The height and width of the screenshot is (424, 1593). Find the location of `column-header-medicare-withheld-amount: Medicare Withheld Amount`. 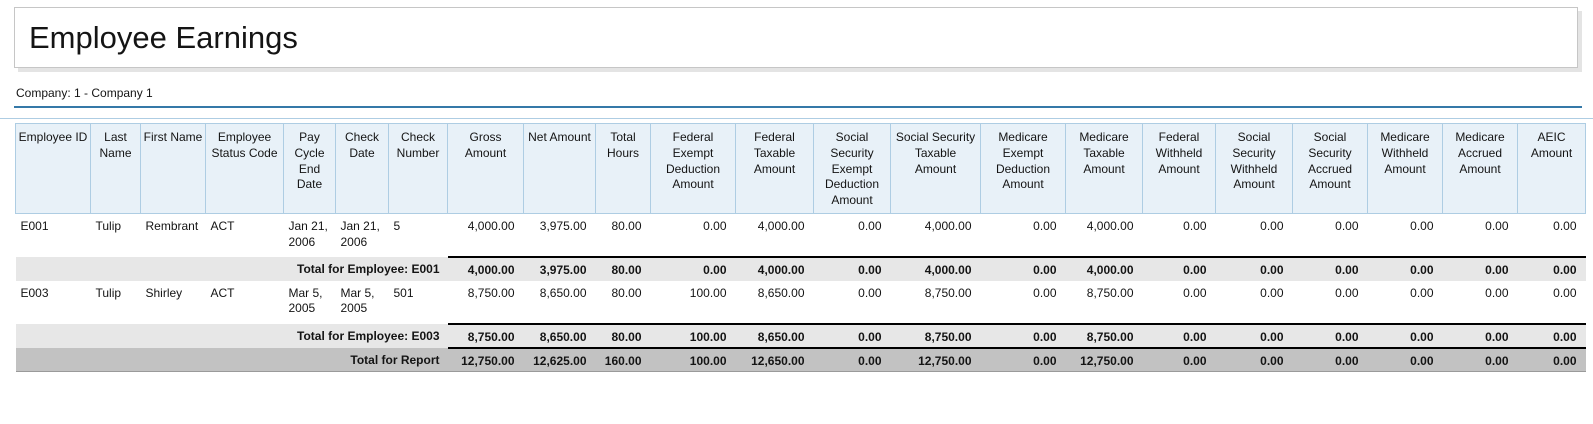

column-header-medicare-withheld-amount: Medicare Withheld Amount is located at coordinates (1405, 168).